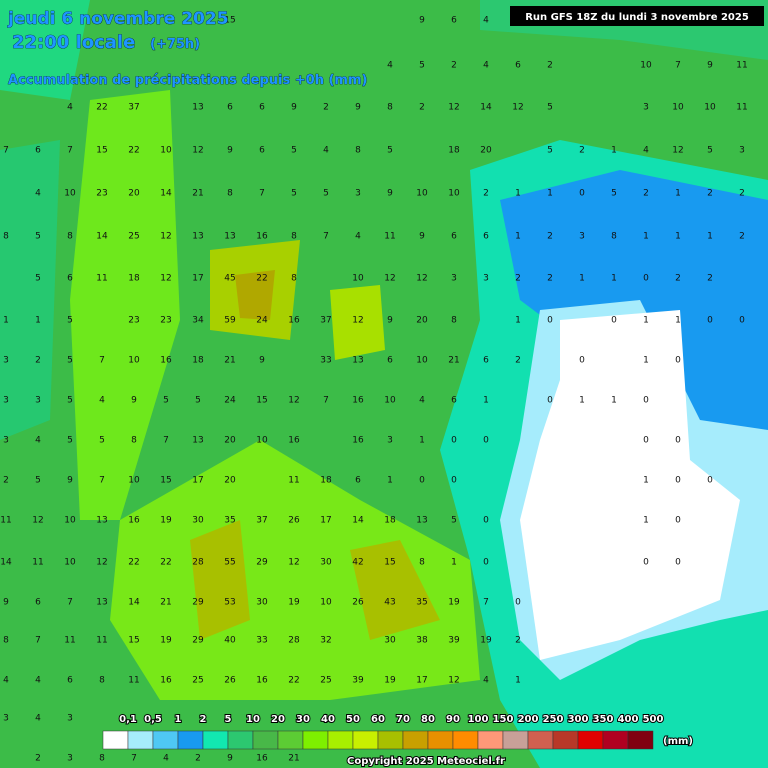 Image resolution: width=768 pixels, height=768 pixels. I want to click on legend-label: 100, so click(478, 719).